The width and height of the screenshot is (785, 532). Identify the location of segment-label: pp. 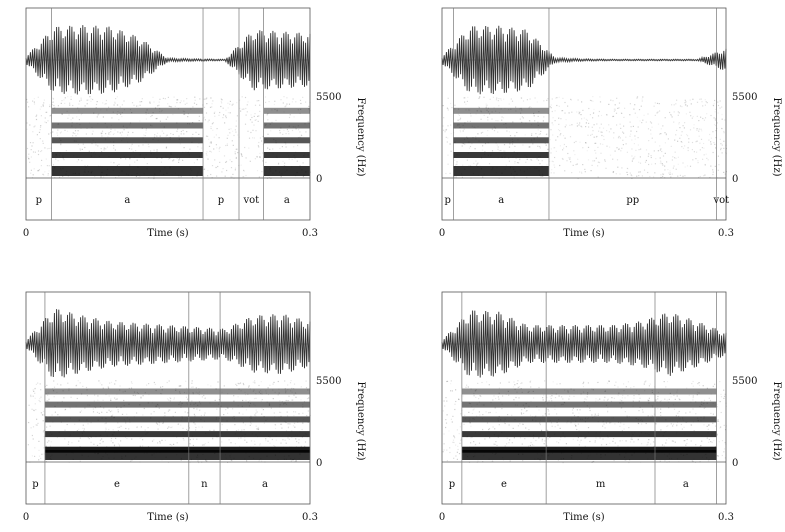
(632, 200).